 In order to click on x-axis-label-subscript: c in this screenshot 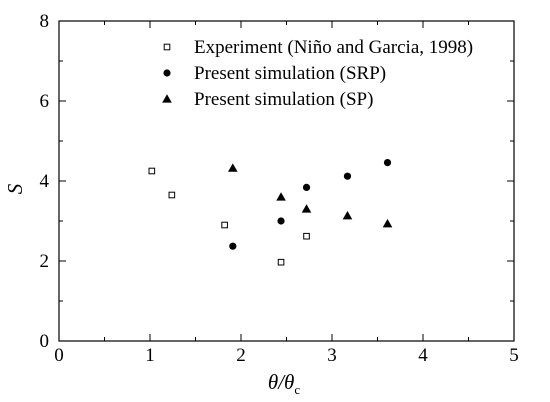, I will do `click(297, 389)`.